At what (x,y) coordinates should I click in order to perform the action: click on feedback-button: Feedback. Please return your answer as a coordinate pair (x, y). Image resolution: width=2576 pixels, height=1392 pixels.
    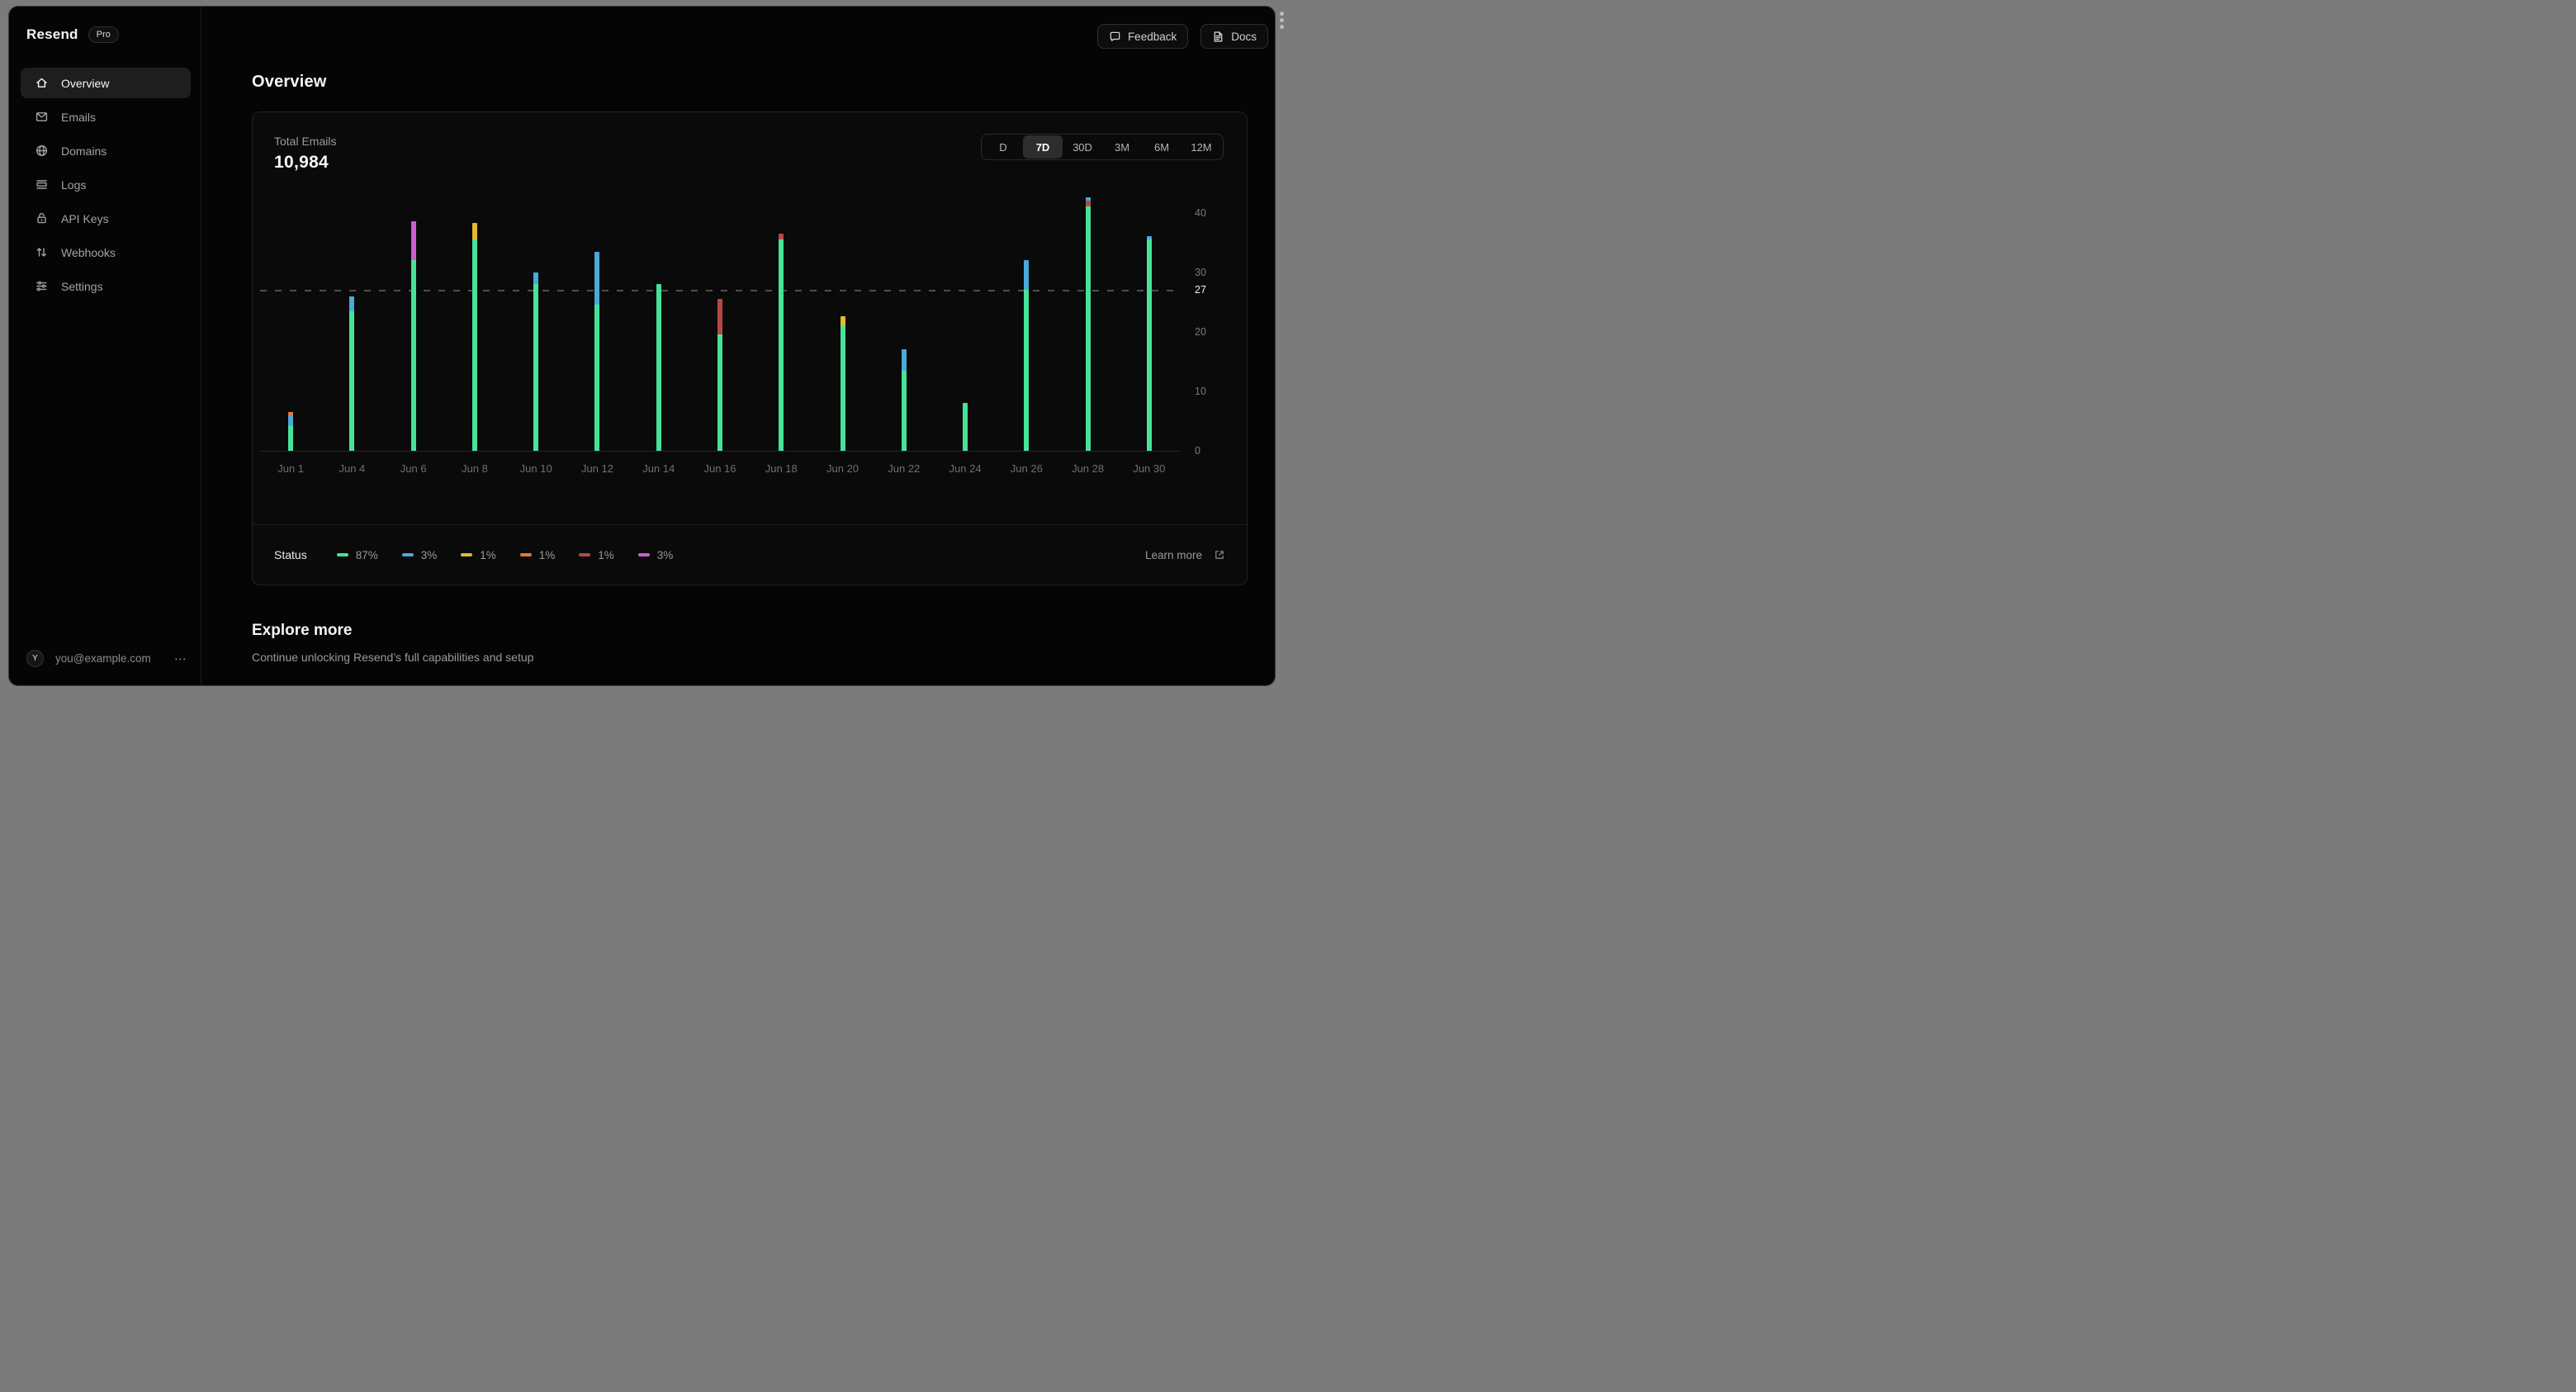
    Looking at the image, I should click on (1142, 37).